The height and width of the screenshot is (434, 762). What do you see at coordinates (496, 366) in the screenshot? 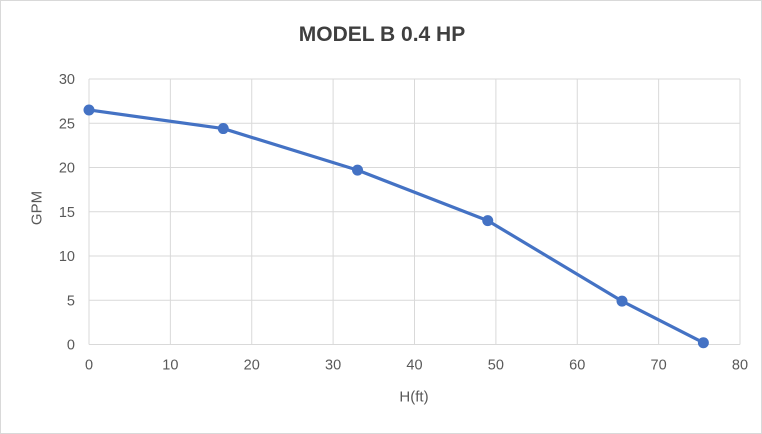
I see `x-tick-label: 50` at bounding box center [496, 366].